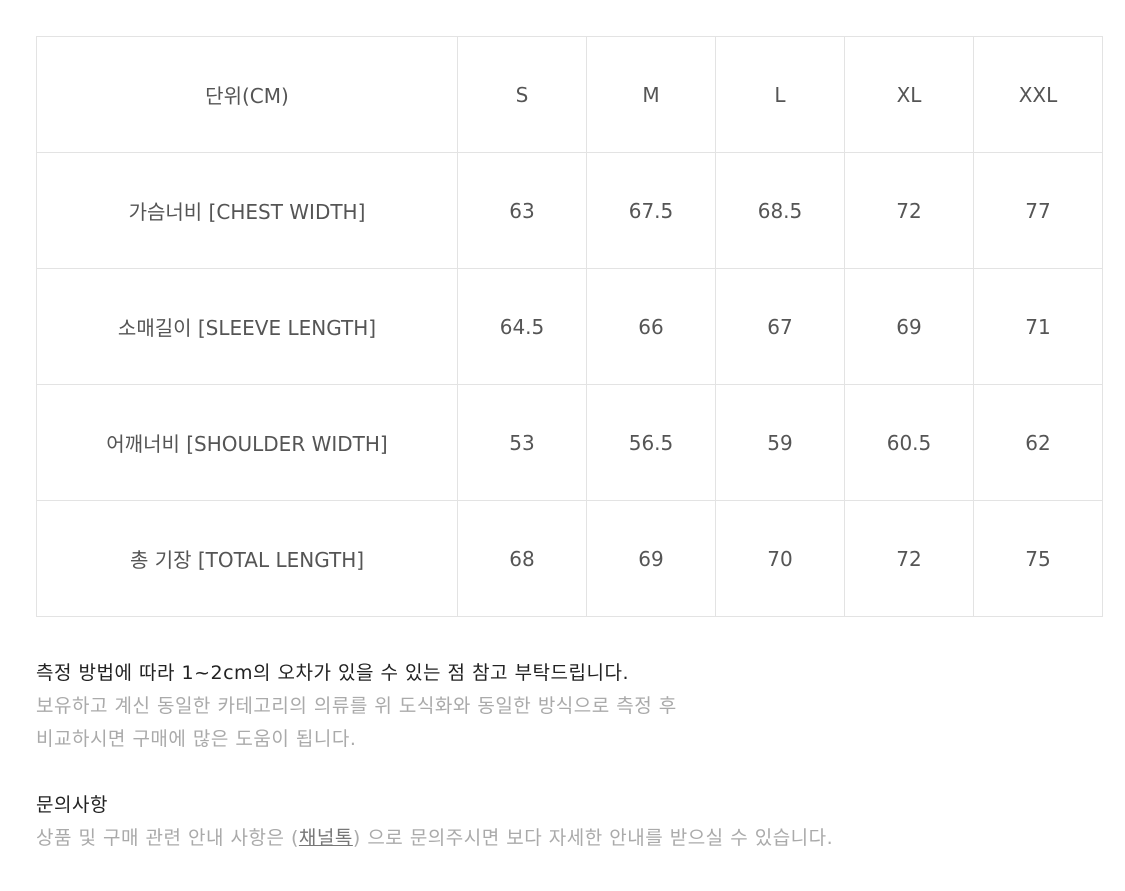 This screenshot has height=891, width=1125. I want to click on cell: 56.5, so click(651, 442).